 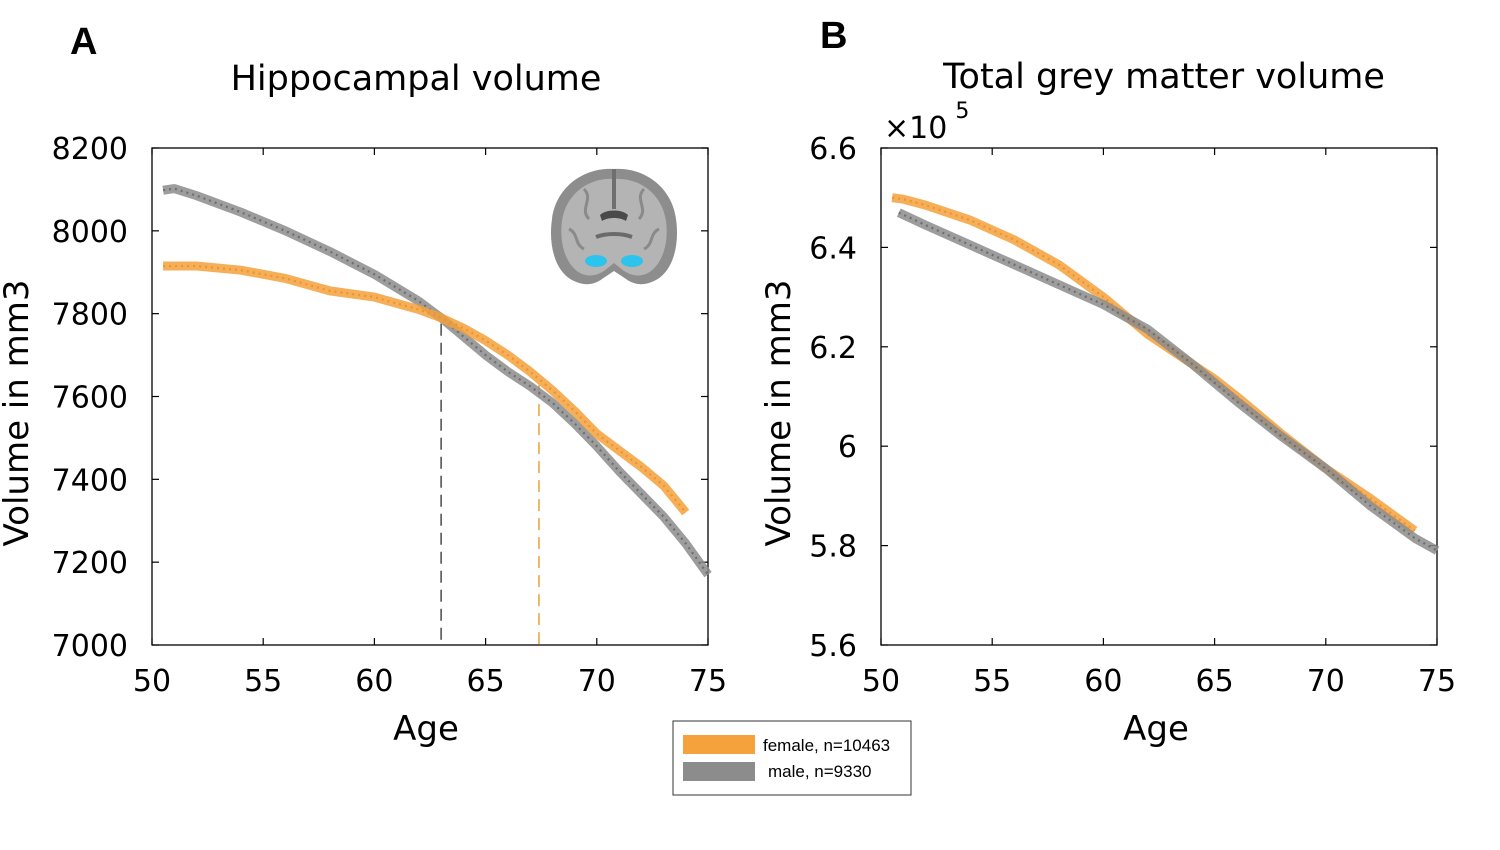 What do you see at coordinates (1156, 729) in the screenshot?
I see `panel-b-x-axis-label: Age` at bounding box center [1156, 729].